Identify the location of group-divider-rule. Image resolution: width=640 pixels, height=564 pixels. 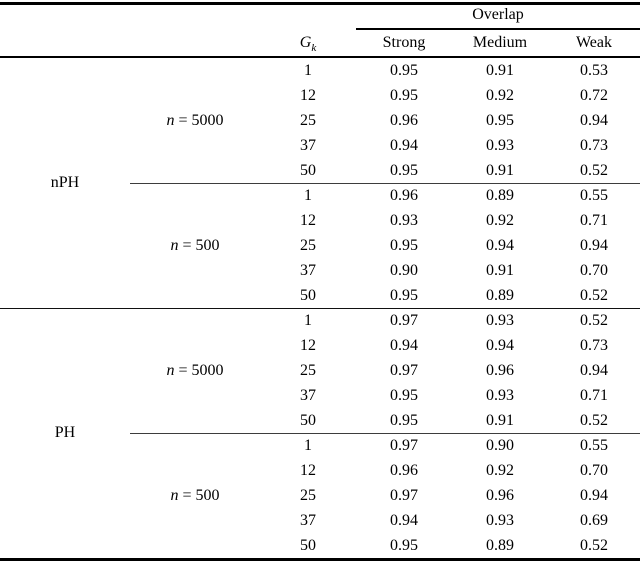
(320, 308).